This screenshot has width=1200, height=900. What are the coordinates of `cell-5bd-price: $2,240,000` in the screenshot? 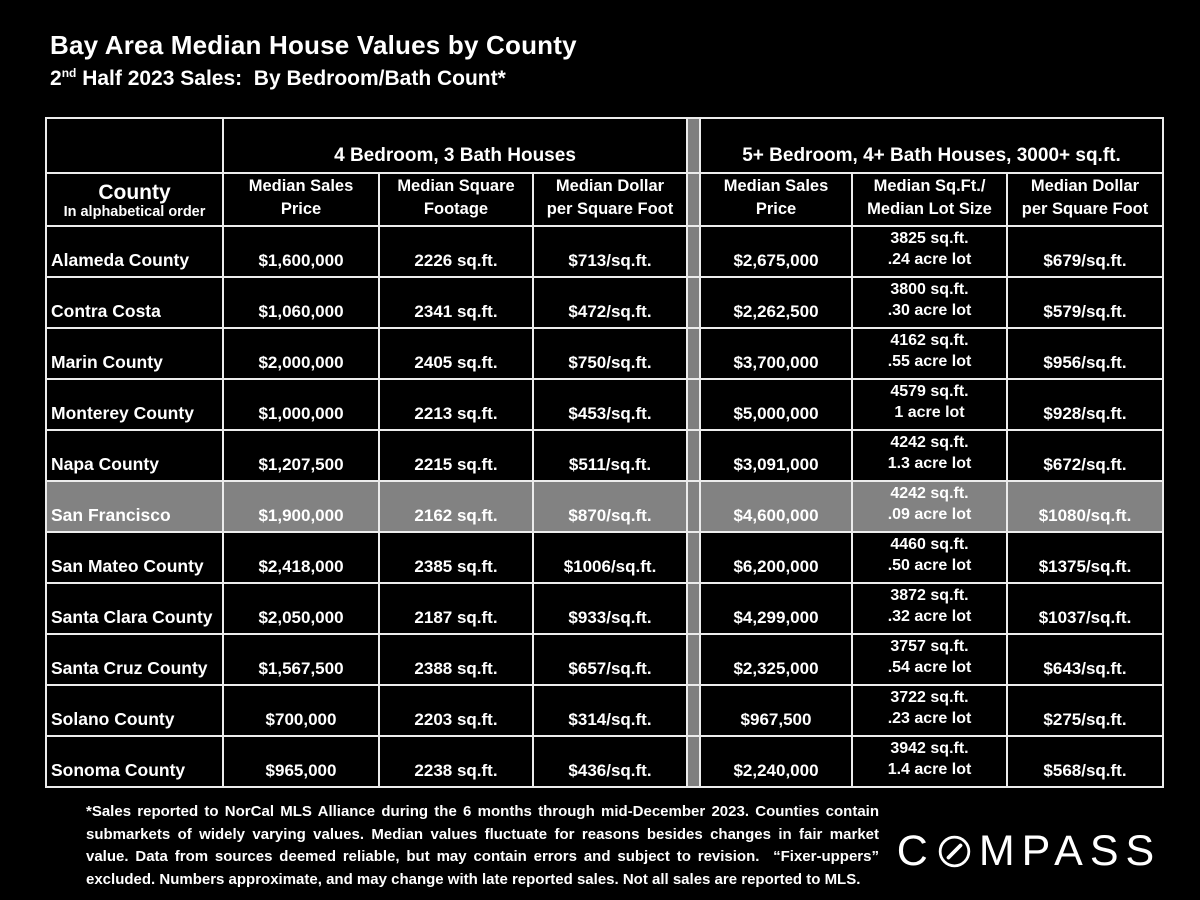 It's located at (776, 761).